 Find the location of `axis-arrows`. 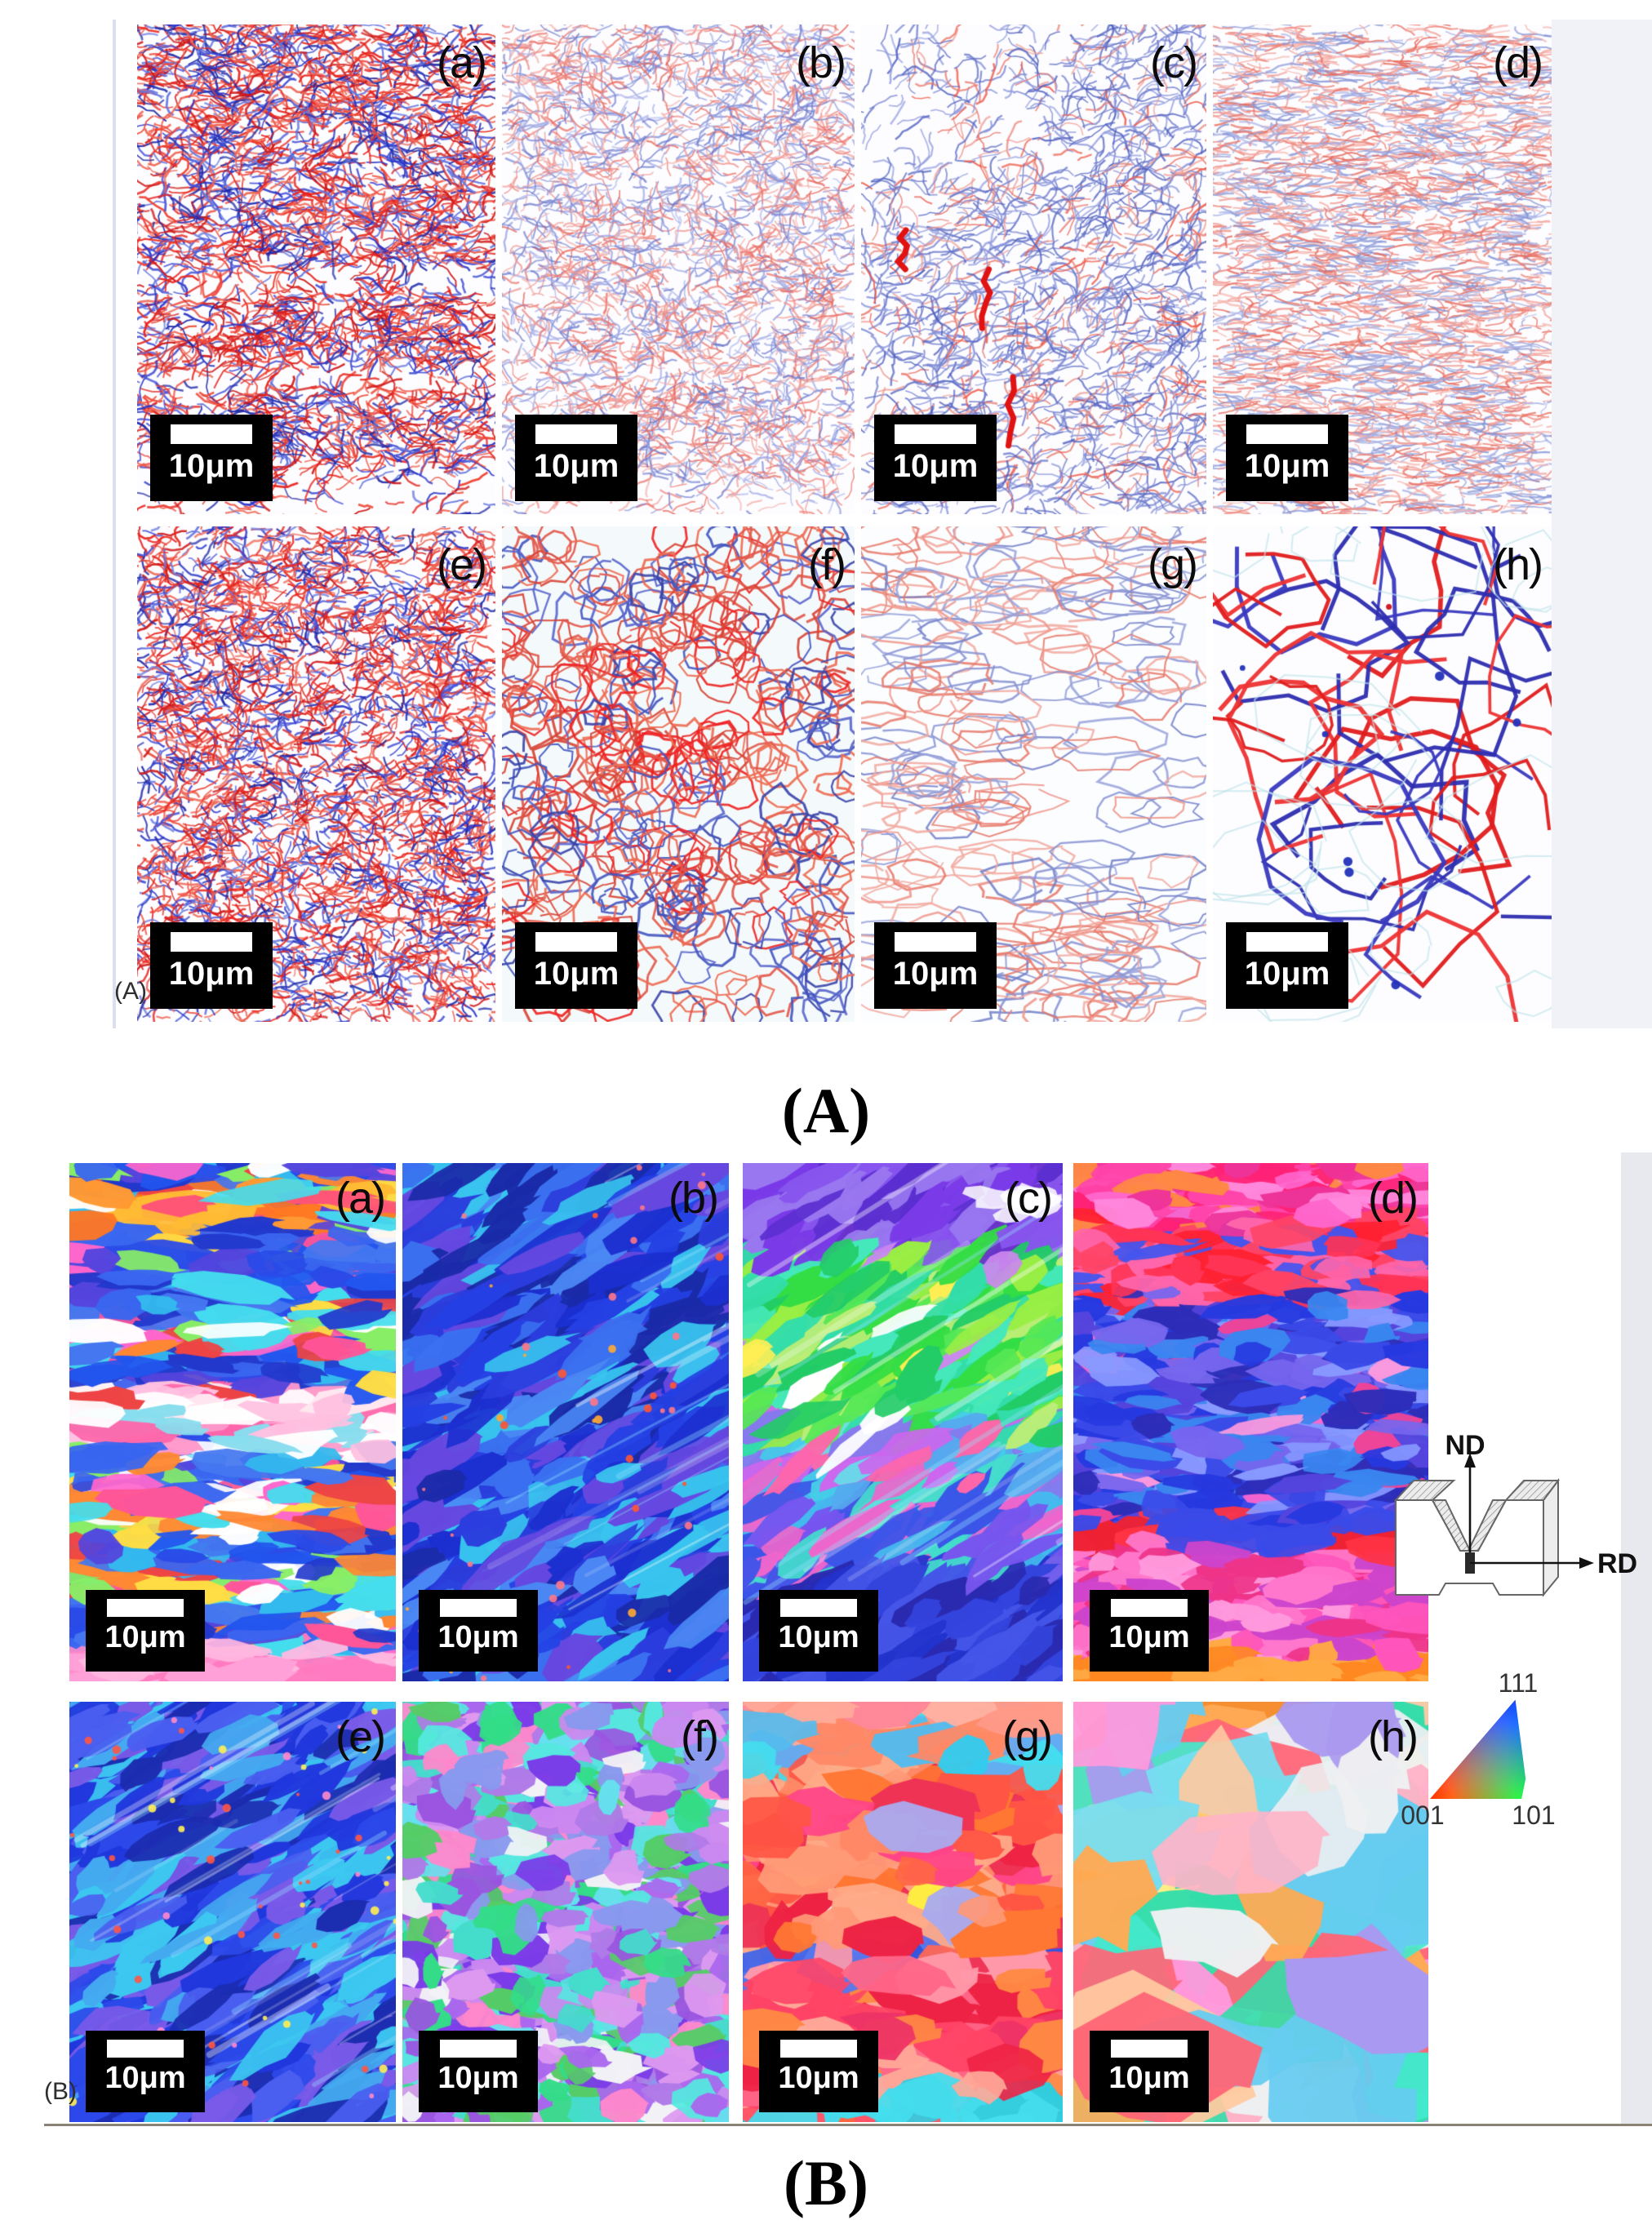

axis-arrows is located at coordinates (1526, 1515).